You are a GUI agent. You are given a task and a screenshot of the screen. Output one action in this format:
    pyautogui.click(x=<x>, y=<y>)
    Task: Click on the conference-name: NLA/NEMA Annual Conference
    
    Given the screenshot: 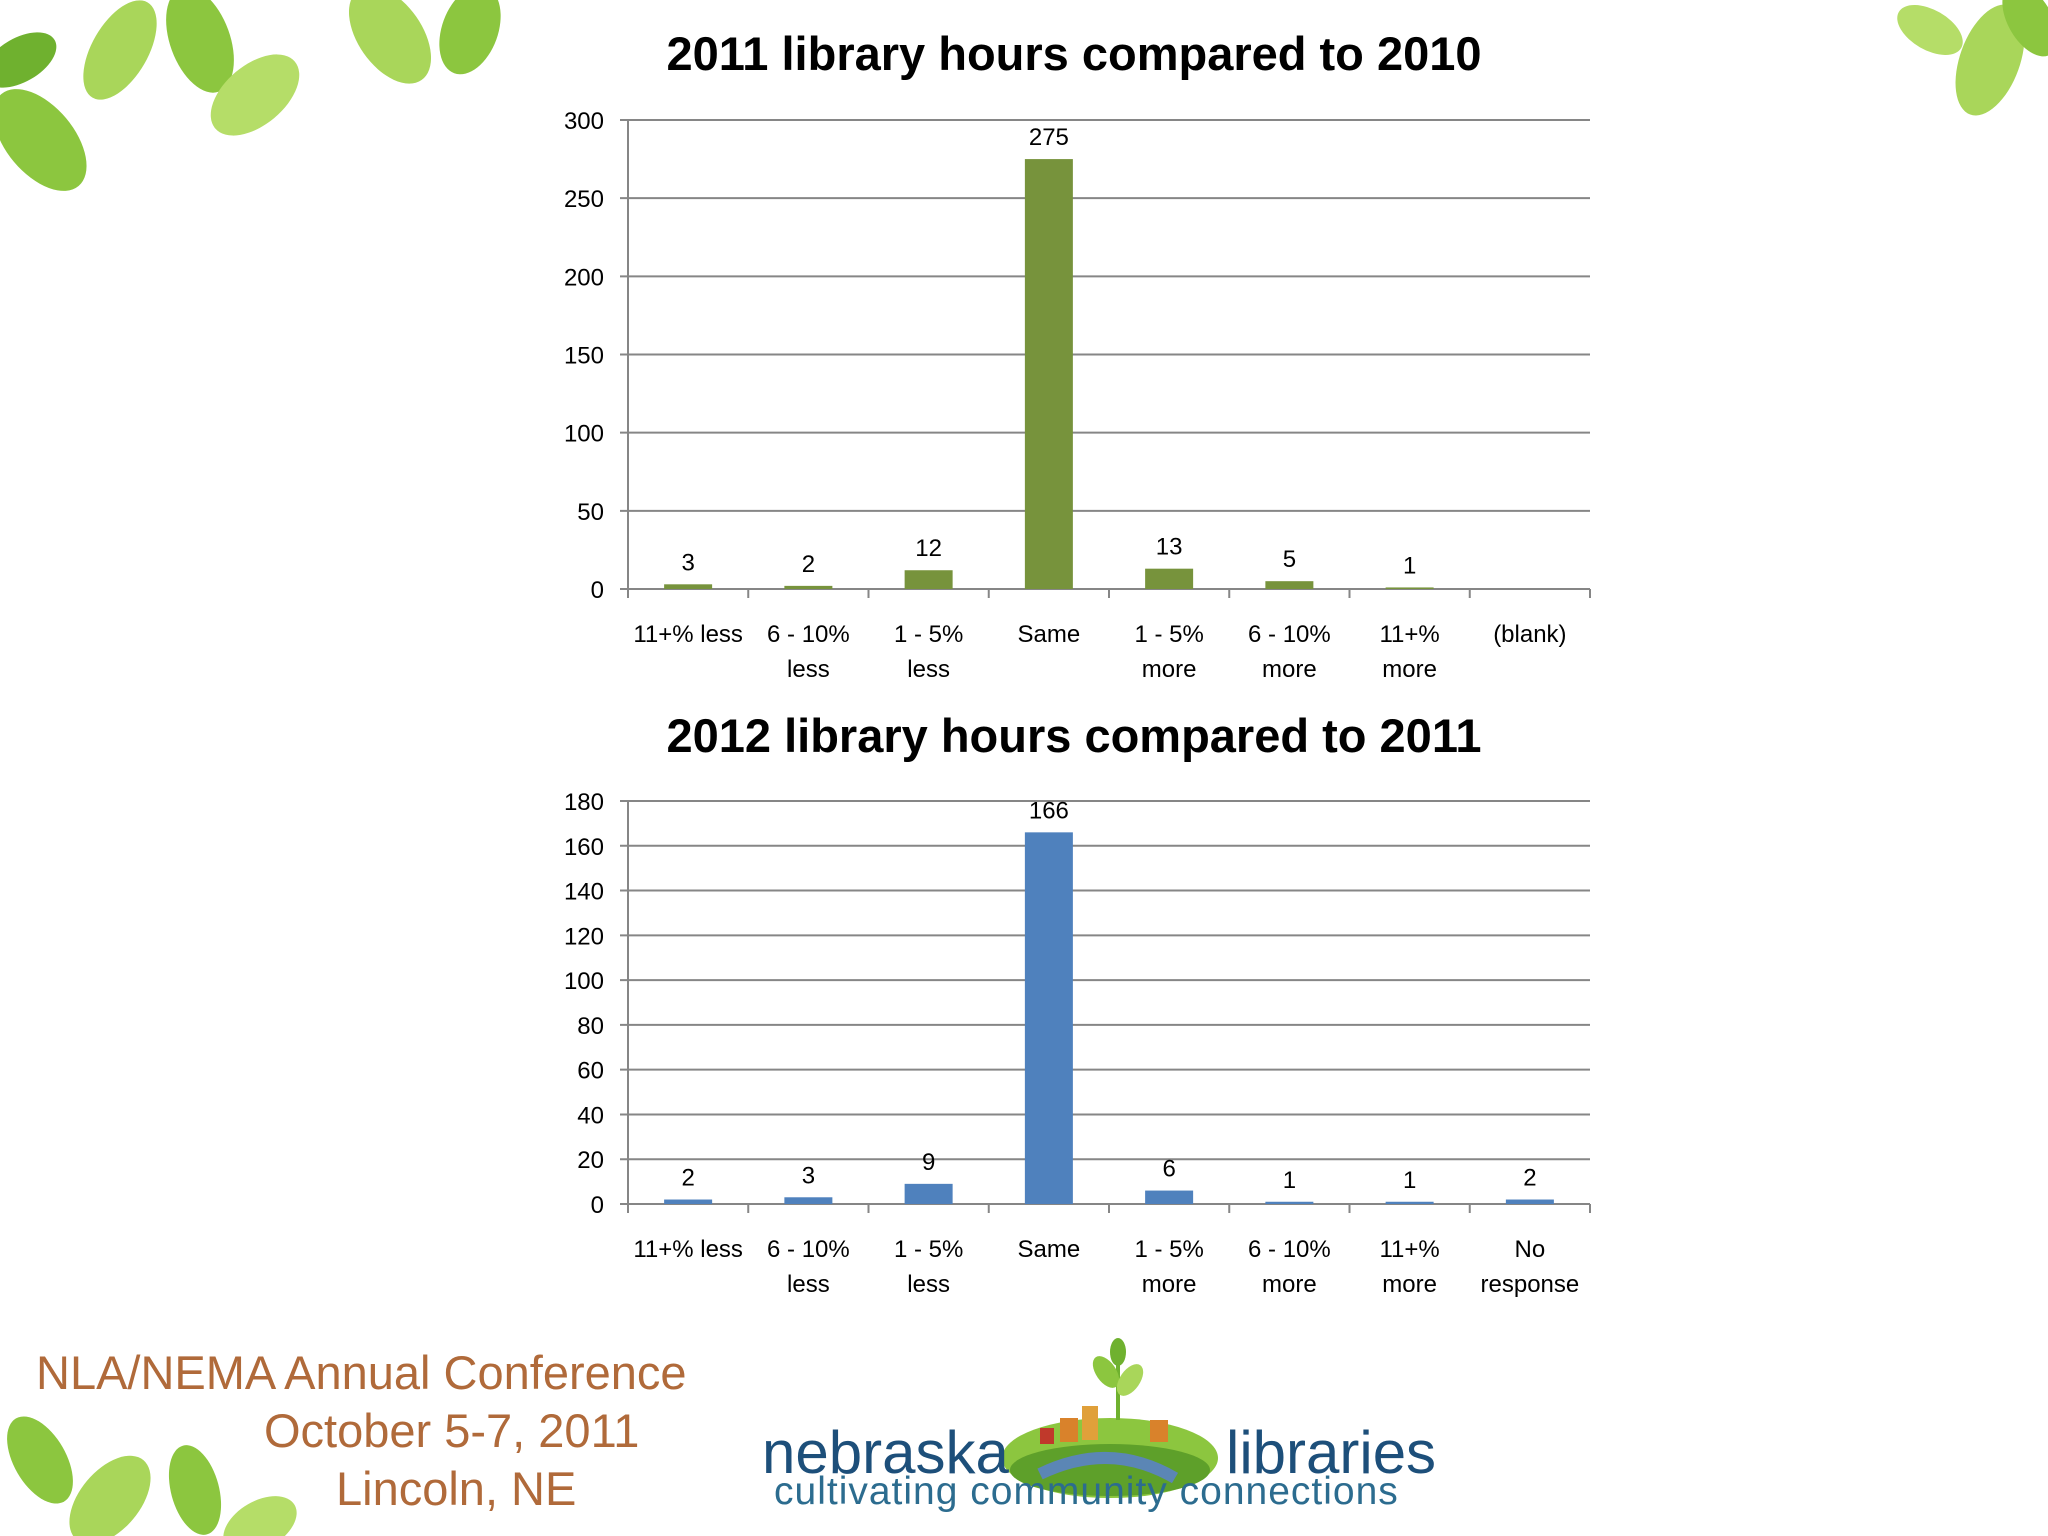 What is the action you would take?
    pyautogui.click(x=361, y=1372)
    